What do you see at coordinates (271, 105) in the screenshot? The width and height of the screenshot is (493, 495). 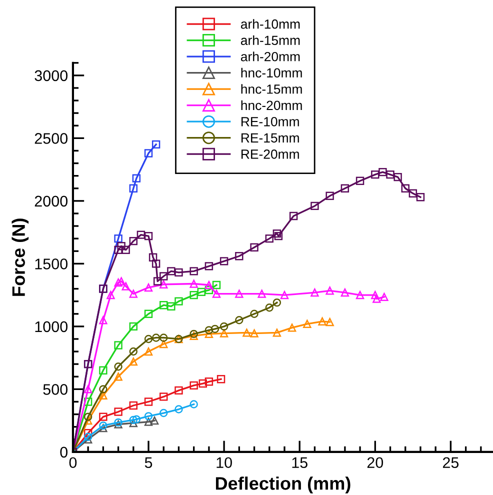 I see `legend-label: hnc-20mm` at bounding box center [271, 105].